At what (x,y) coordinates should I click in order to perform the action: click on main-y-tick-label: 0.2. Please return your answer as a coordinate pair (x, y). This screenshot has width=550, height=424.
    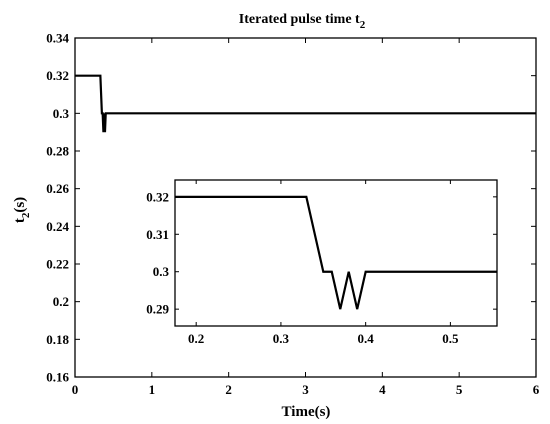
    Looking at the image, I should click on (61, 301).